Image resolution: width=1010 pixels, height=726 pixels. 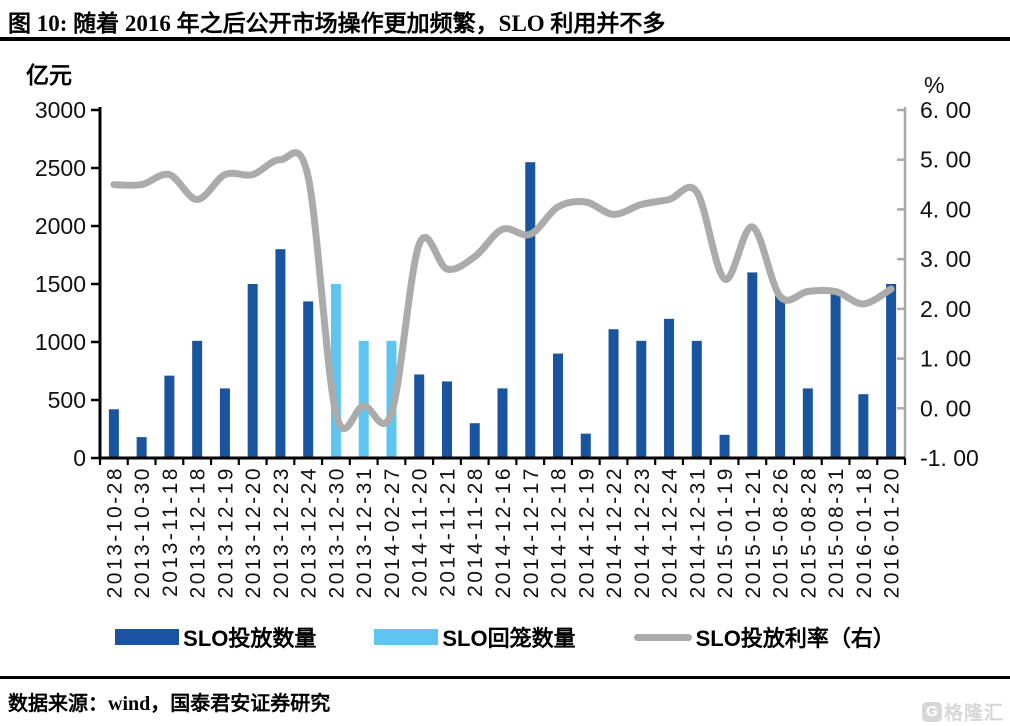 What do you see at coordinates (253, 532) in the screenshot?
I see `svg-text: 2013-12-20` at bounding box center [253, 532].